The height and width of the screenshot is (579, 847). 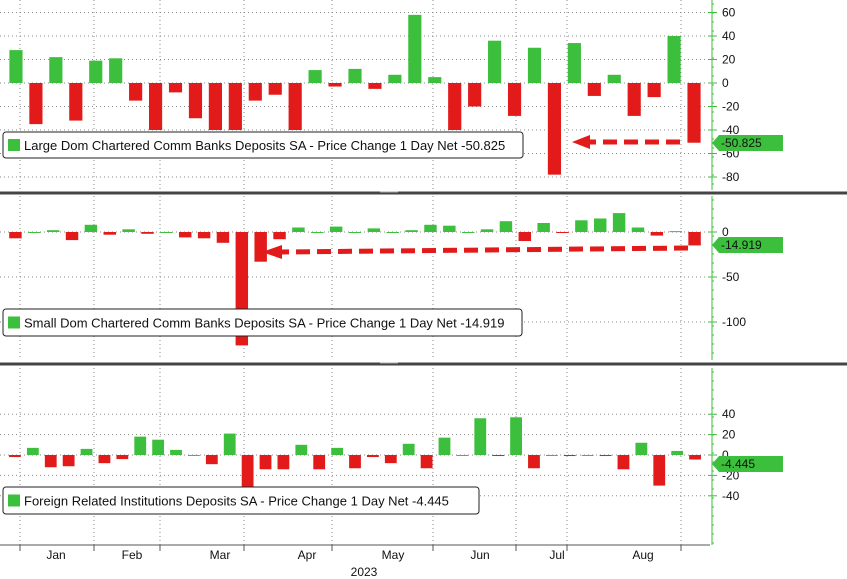 What do you see at coordinates (393, 555) in the screenshot?
I see `month-label: May` at bounding box center [393, 555].